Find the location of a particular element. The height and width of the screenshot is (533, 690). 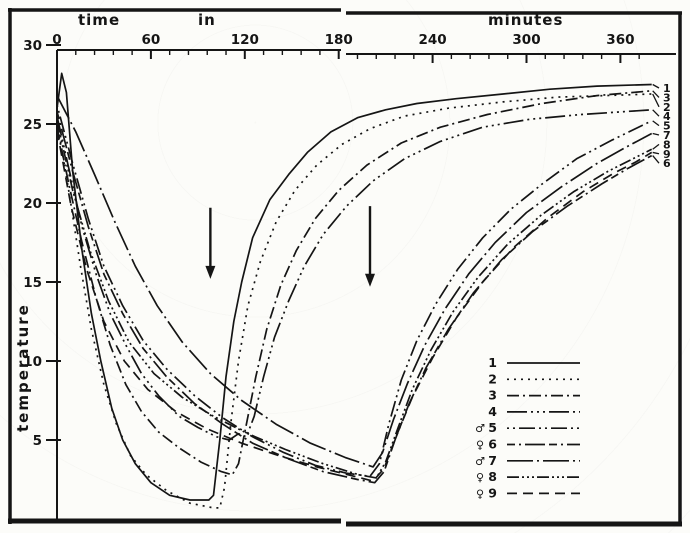

legend-number-3: 3 is located at coordinates (492, 395).